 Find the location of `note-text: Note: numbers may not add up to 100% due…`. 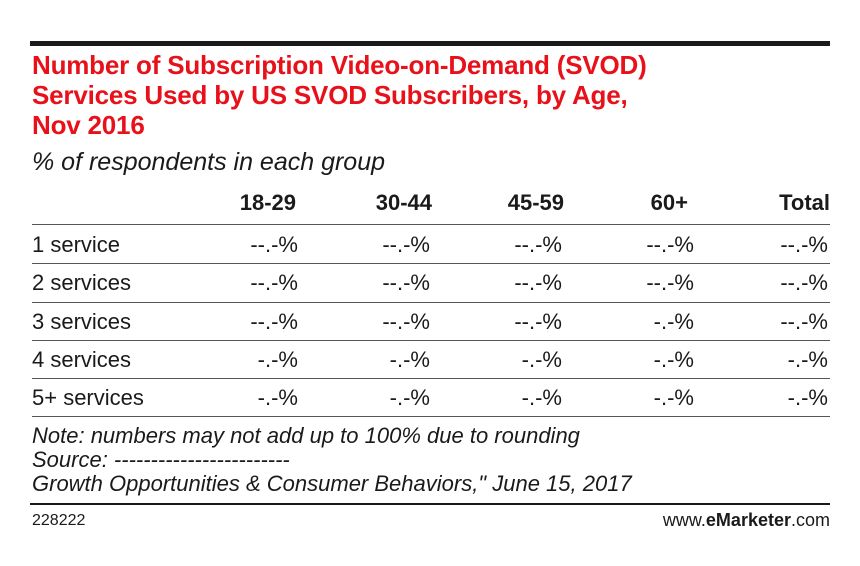

note-text: Note: numbers may not add up to 100% due… is located at coordinates (306, 435).